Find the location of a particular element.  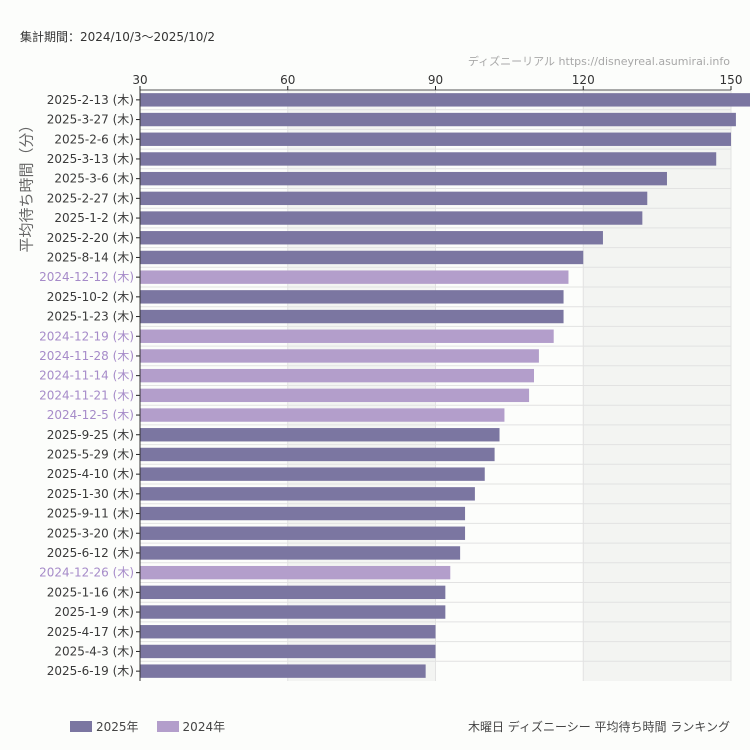

category-label: 2025-6-12 (木) is located at coordinates (90, 553).